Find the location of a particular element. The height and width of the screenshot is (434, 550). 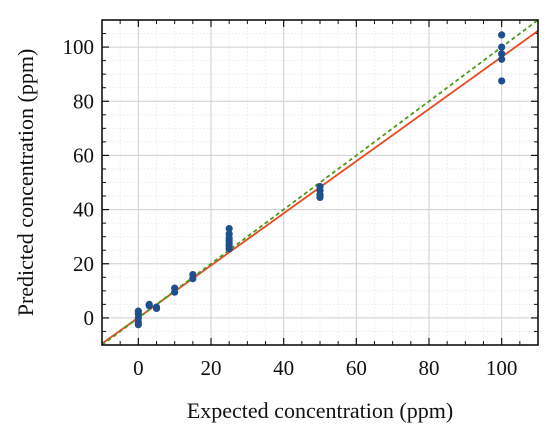

x-tick-label: 60 is located at coordinates (356, 368).